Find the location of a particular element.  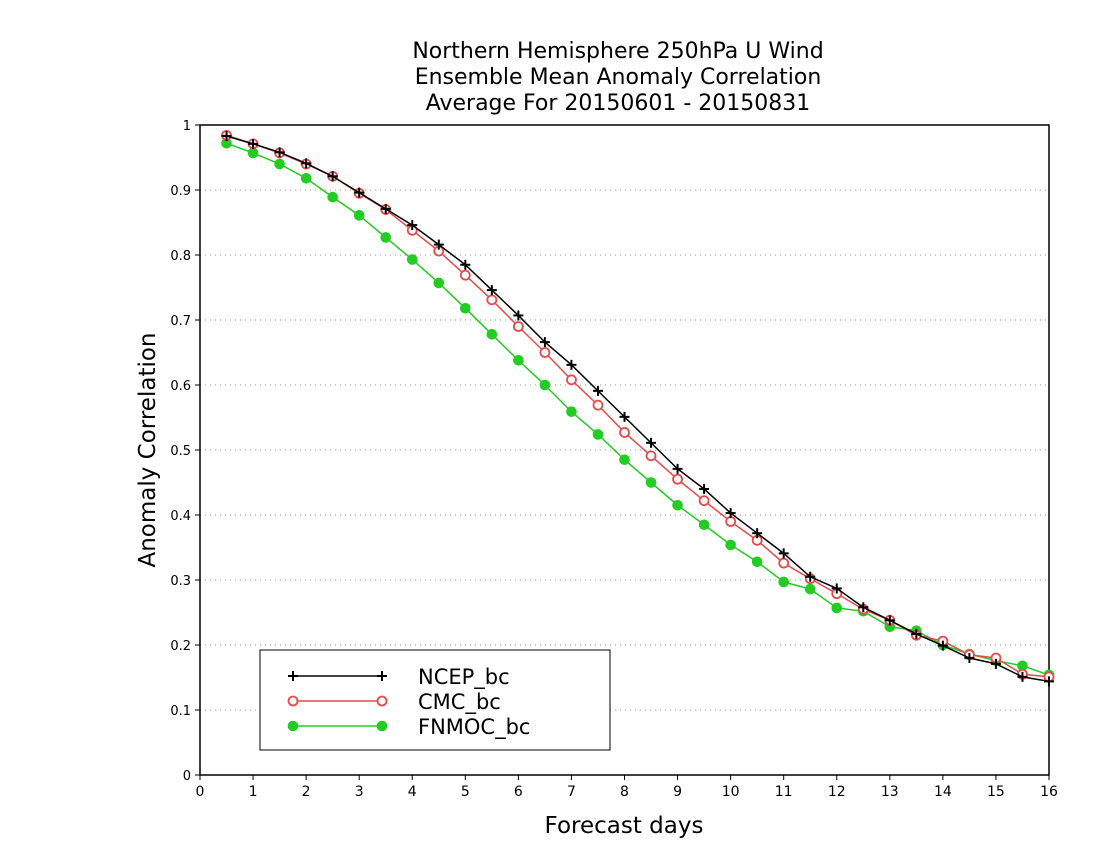

x-tick-label: 16 is located at coordinates (1049, 792).